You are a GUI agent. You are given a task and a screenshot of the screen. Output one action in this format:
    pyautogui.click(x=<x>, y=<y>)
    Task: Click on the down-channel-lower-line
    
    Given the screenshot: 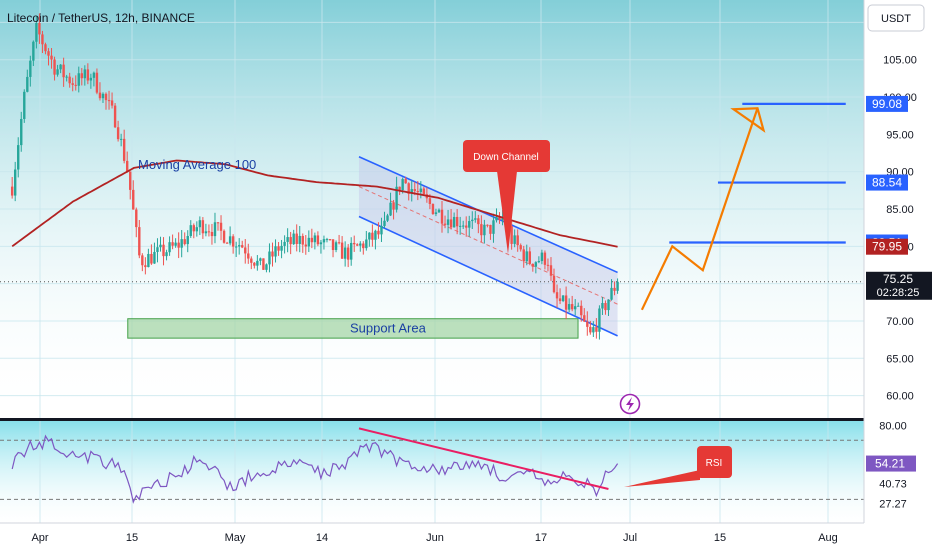 What is the action you would take?
    pyautogui.click(x=488, y=276)
    